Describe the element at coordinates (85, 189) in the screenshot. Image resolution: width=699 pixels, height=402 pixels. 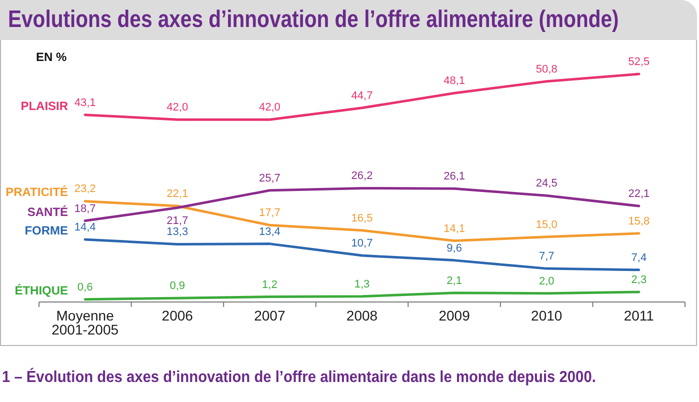
I see `data-label: 23,2` at that location.